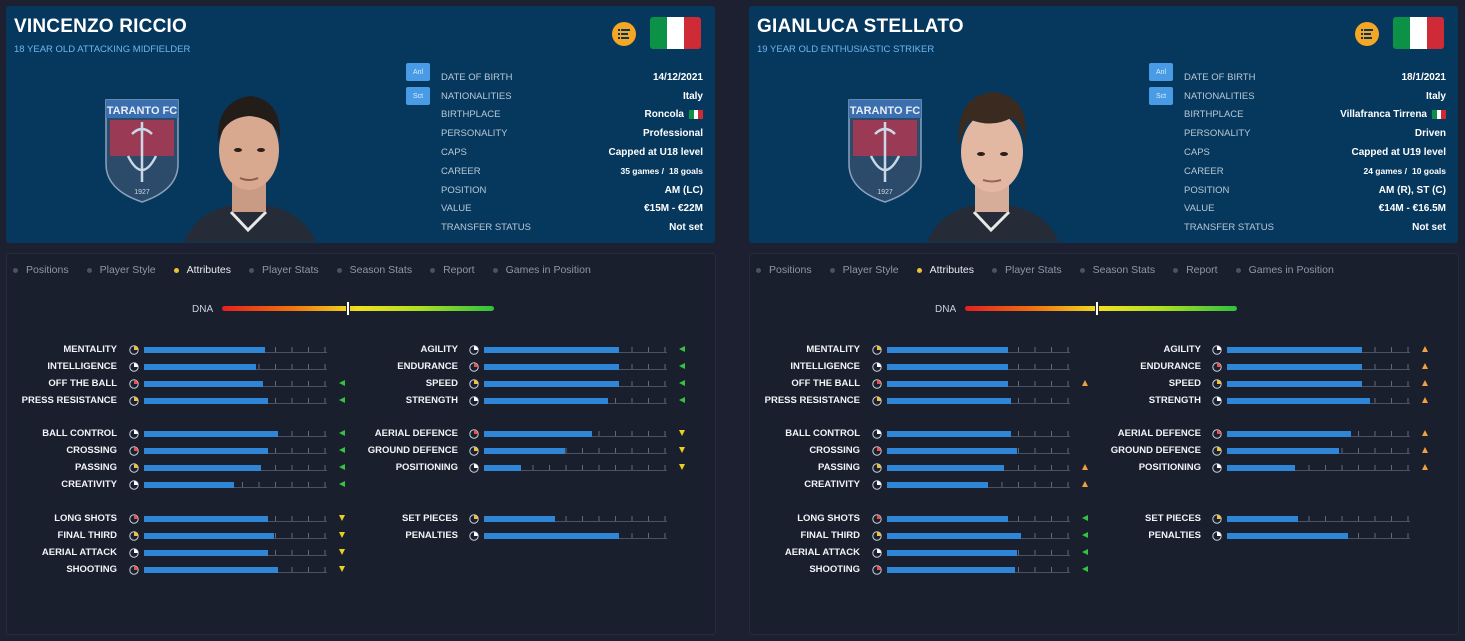 This screenshot has width=1465, height=641. Describe the element at coordinates (885, 151) in the screenshot. I see `club-crest-icon: TARANTO FC 1927` at that location.